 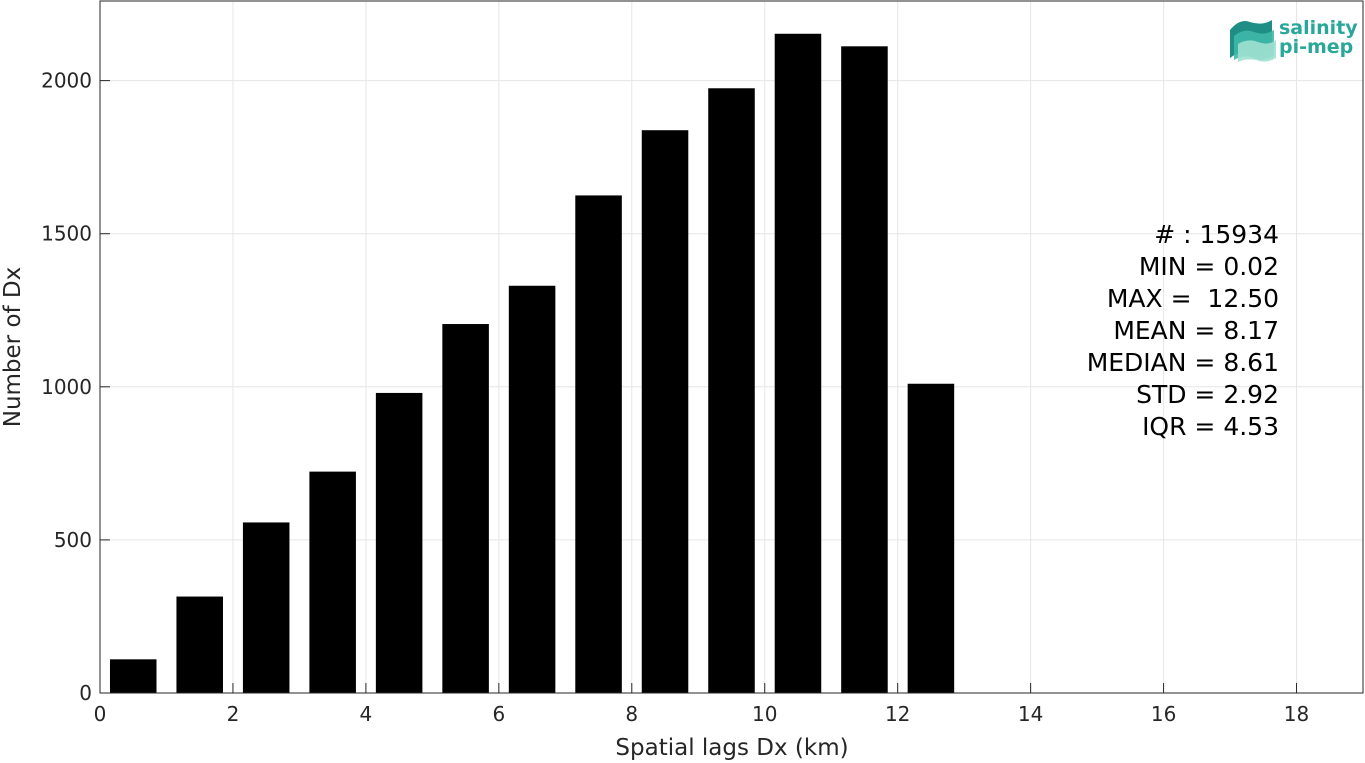 I want to click on y-axis-label: Number of Dx, so click(x=13, y=347).